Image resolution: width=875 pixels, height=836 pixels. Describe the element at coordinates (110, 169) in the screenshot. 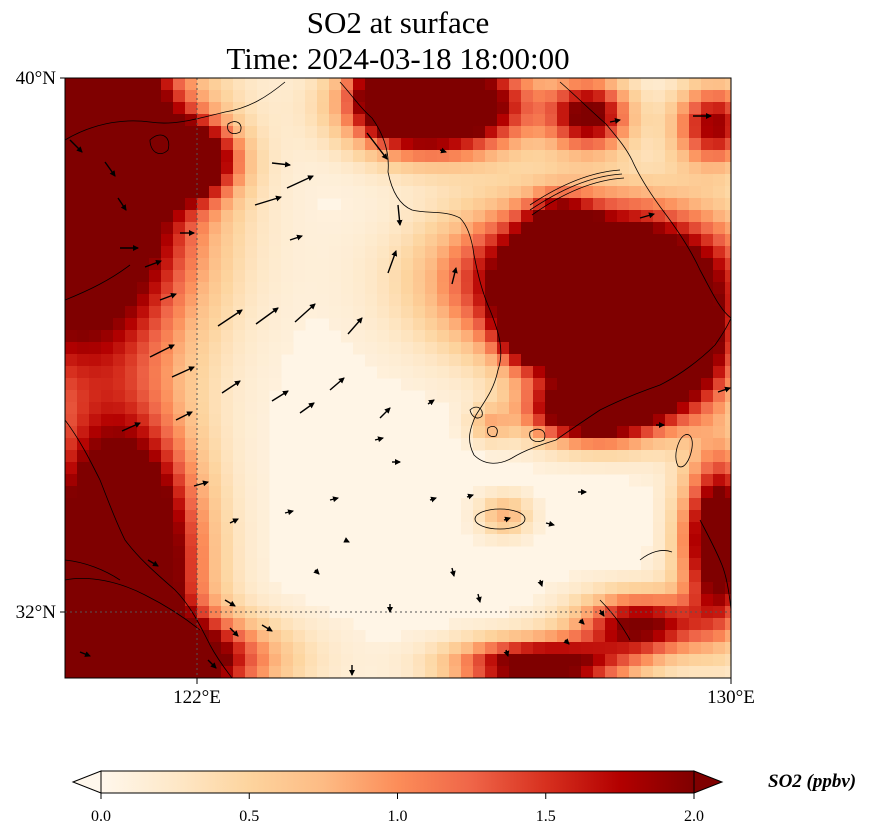

I see `wind-vector` at that location.